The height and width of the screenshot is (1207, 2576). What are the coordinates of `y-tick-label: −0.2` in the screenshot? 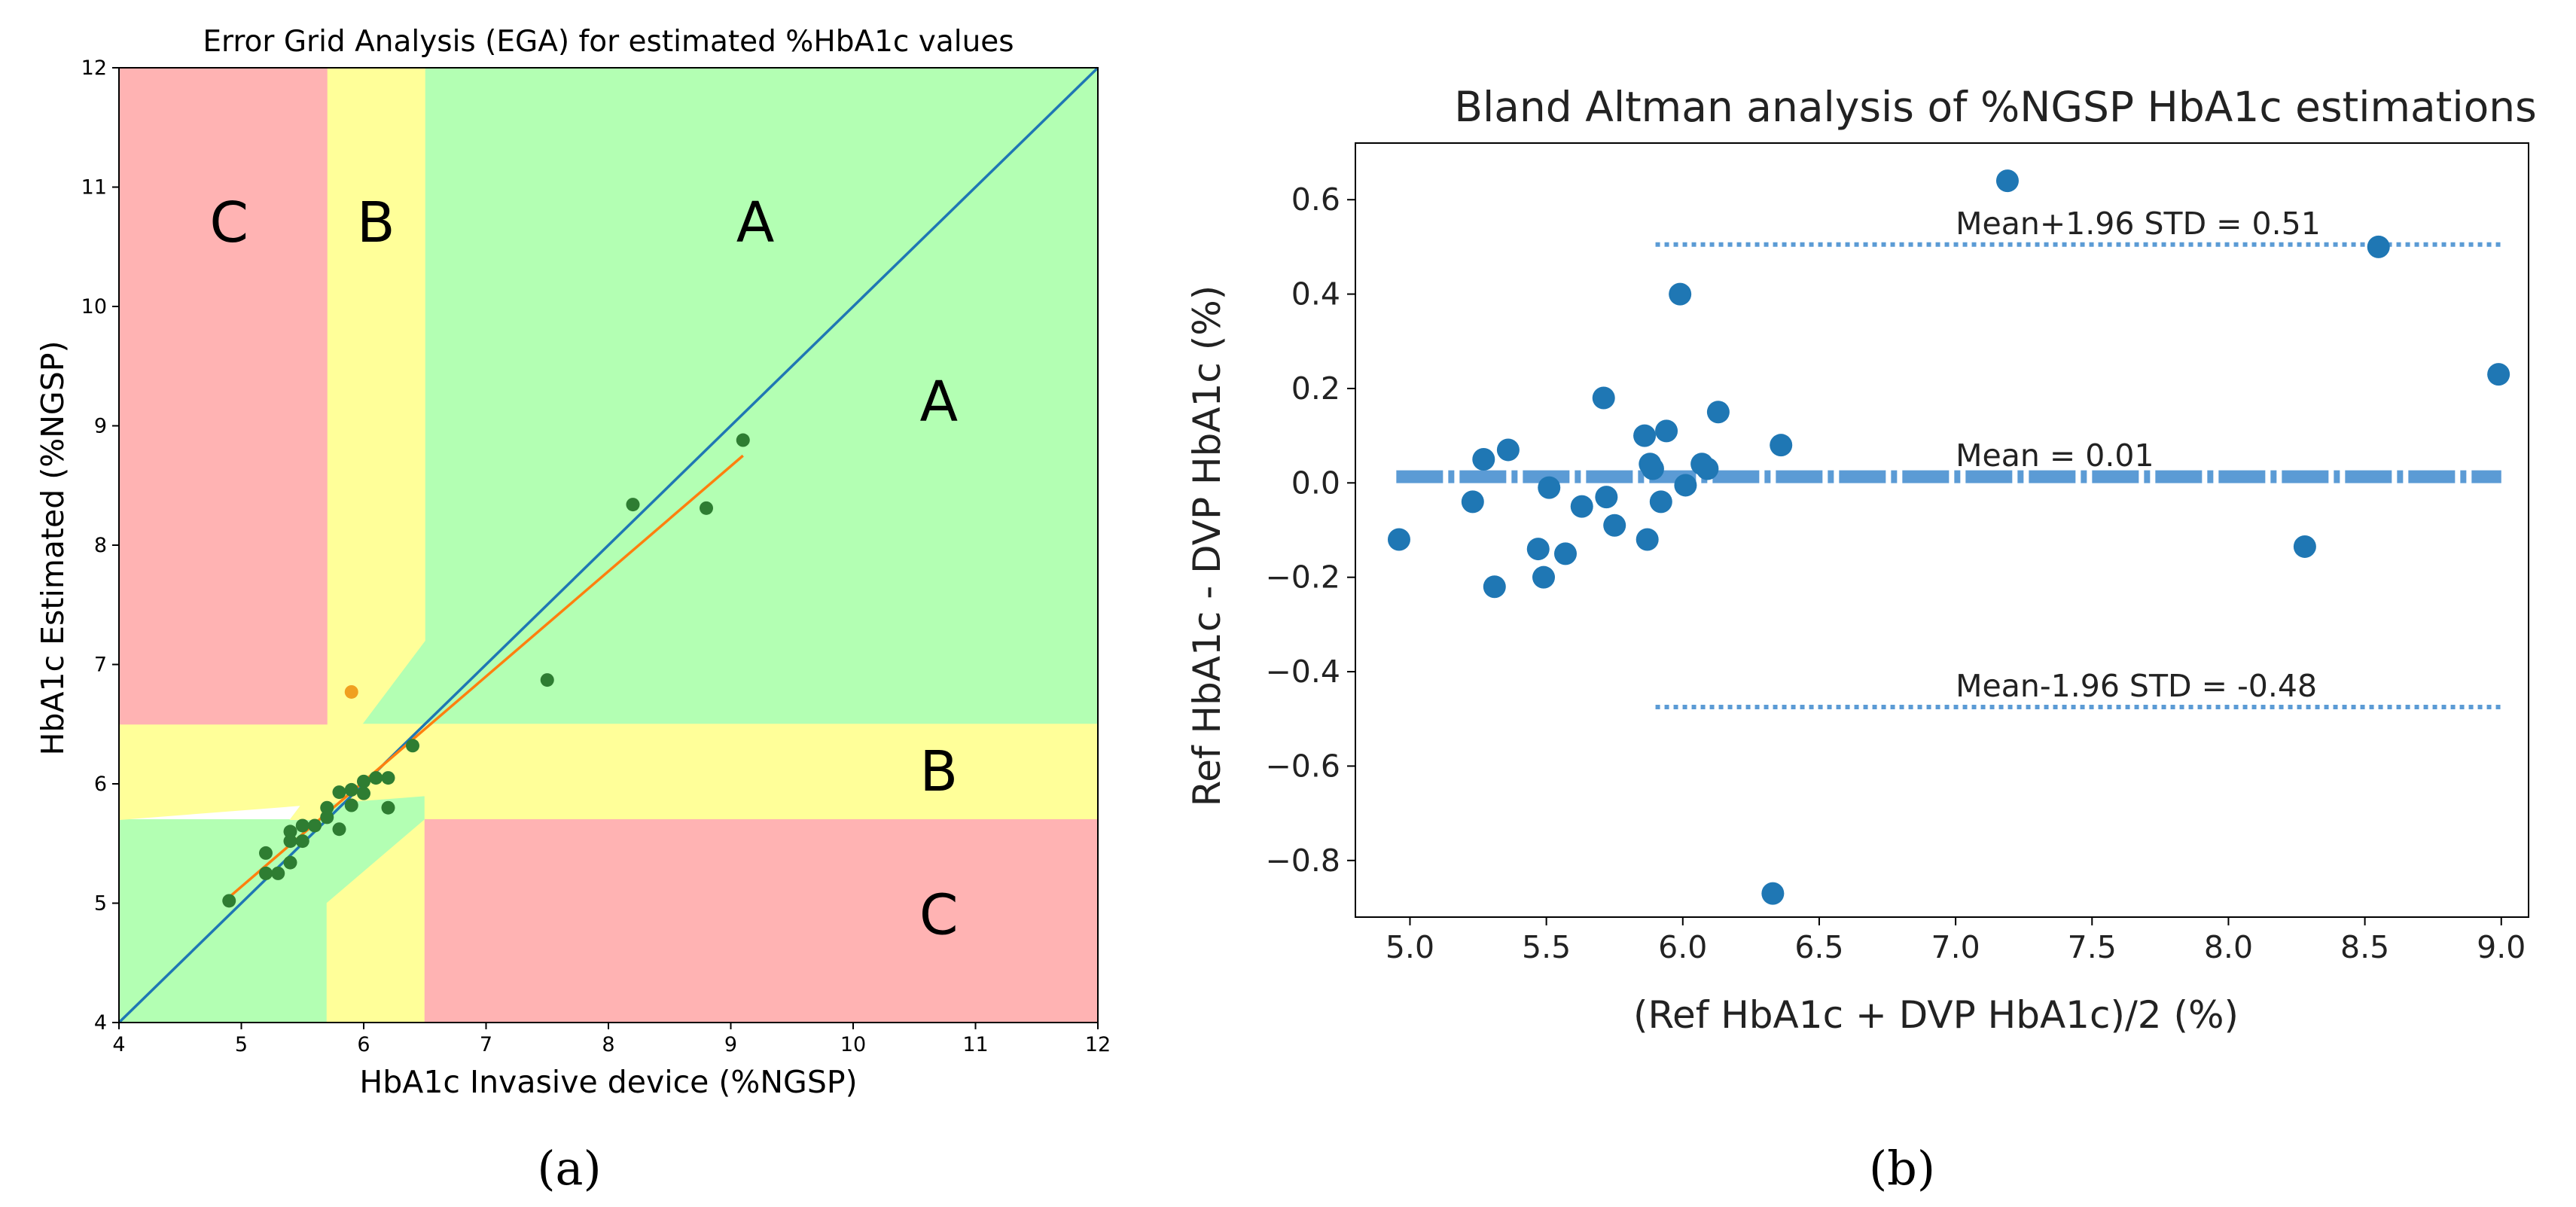 It's located at (1302, 577).